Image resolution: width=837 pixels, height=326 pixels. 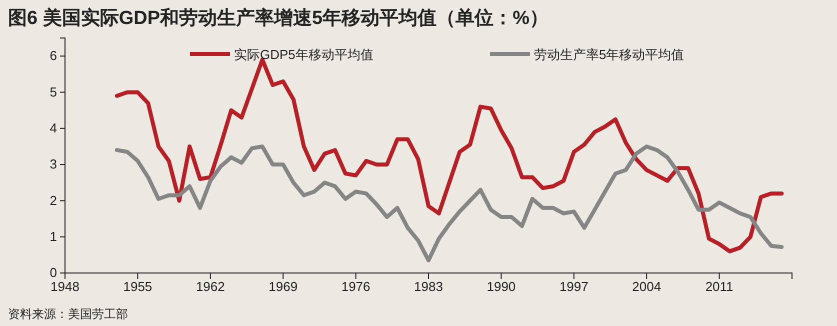 What do you see at coordinates (609, 54) in the screenshot?
I see `legend-label: 劳动生产率5年移动平均值` at bounding box center [609, 54].